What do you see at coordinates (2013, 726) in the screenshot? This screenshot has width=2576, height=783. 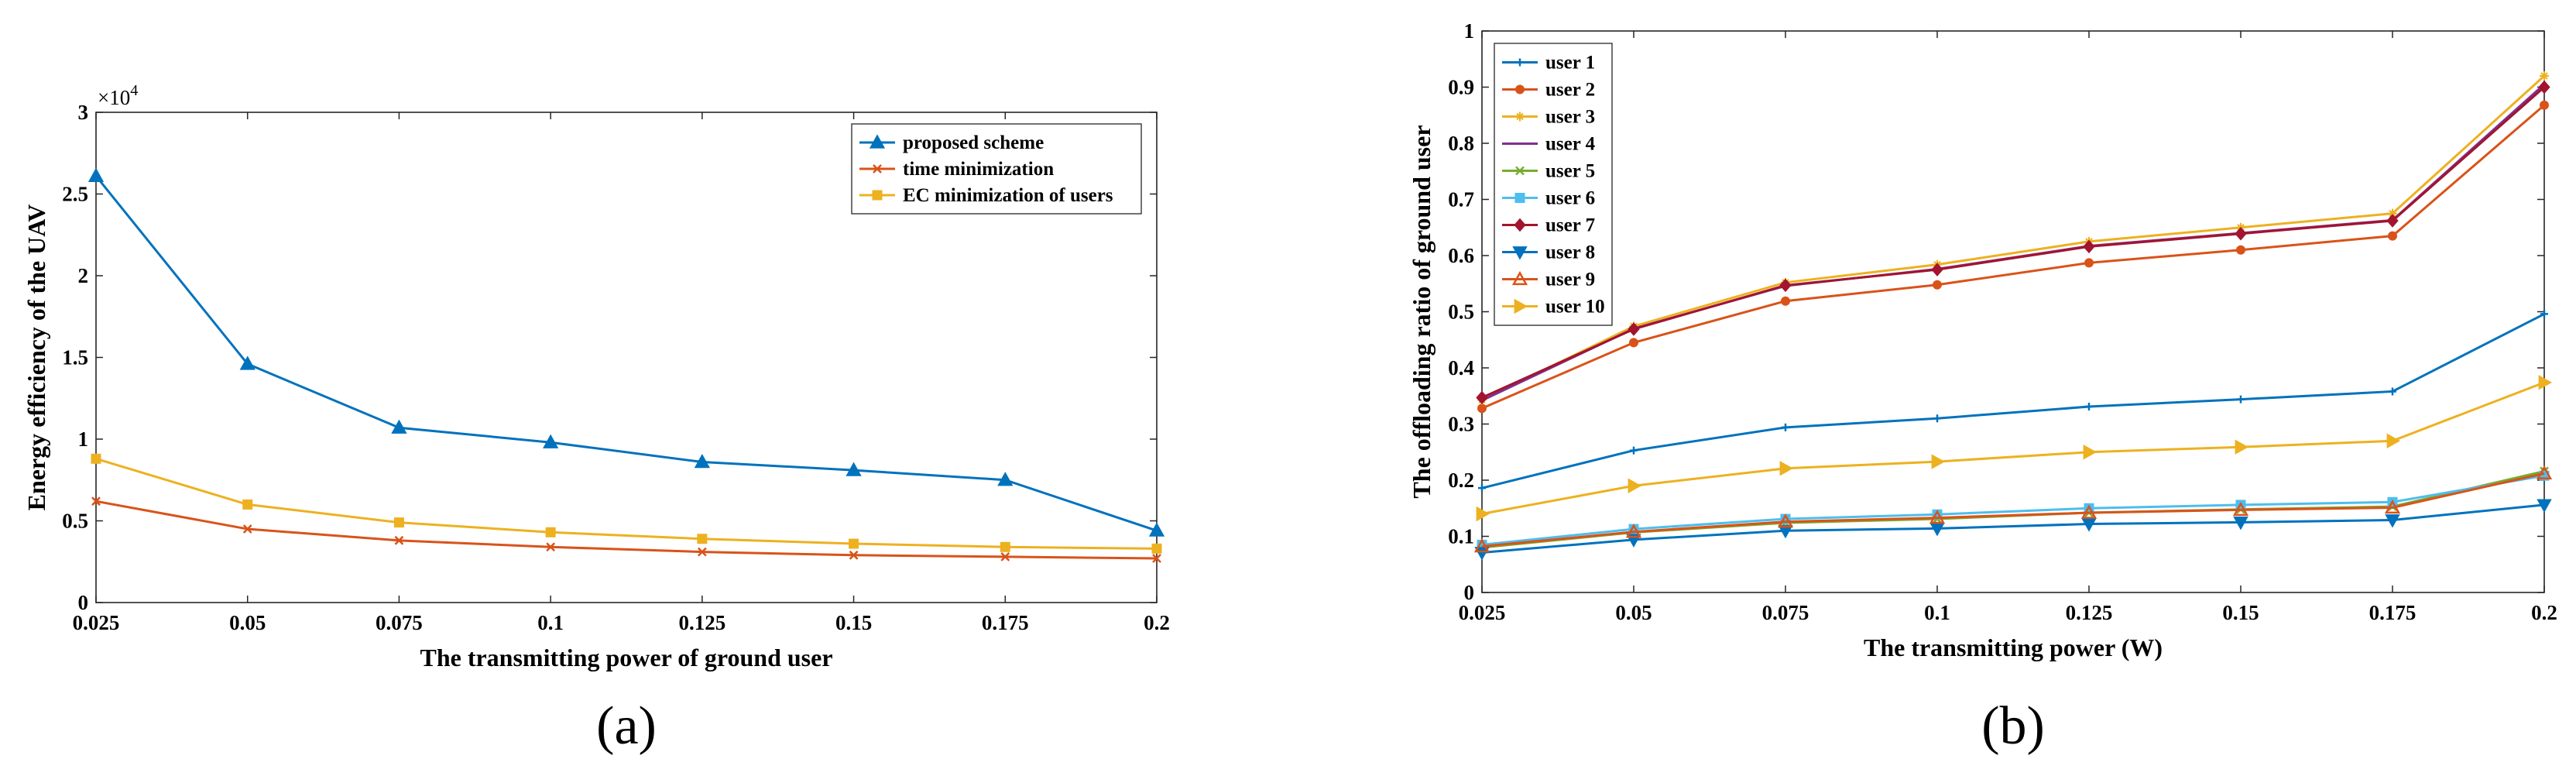 I see `panel-label: (b)` at bounding box center [2013, 726].